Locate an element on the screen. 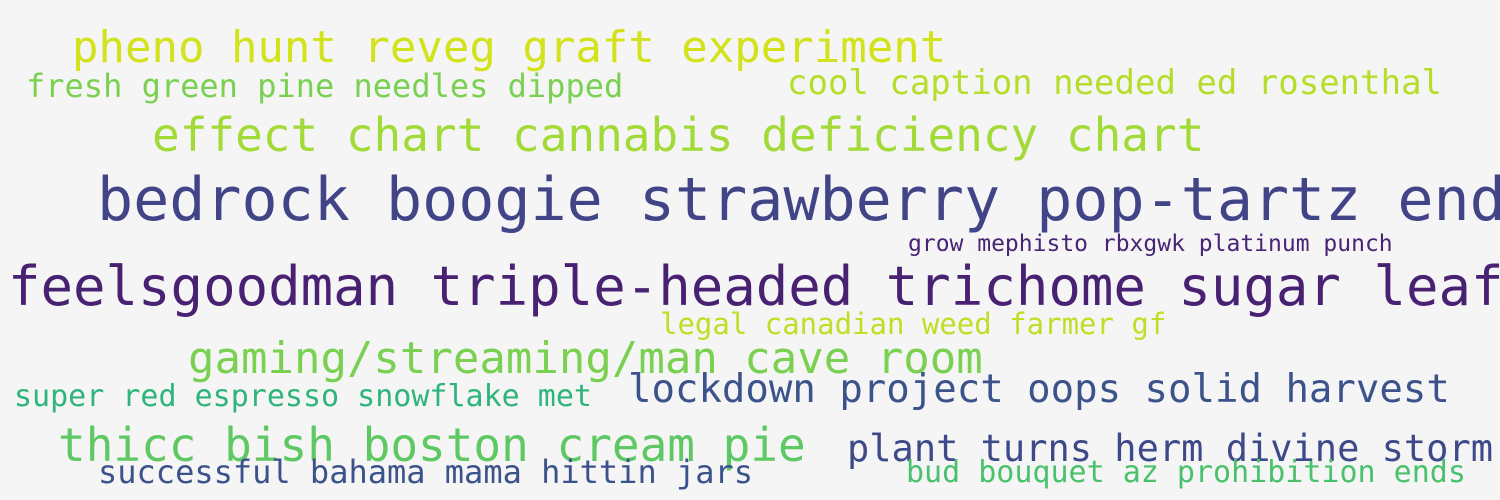  cloud-word: bud bouquet az prohibition ends is located at coordinates (1186, 472).